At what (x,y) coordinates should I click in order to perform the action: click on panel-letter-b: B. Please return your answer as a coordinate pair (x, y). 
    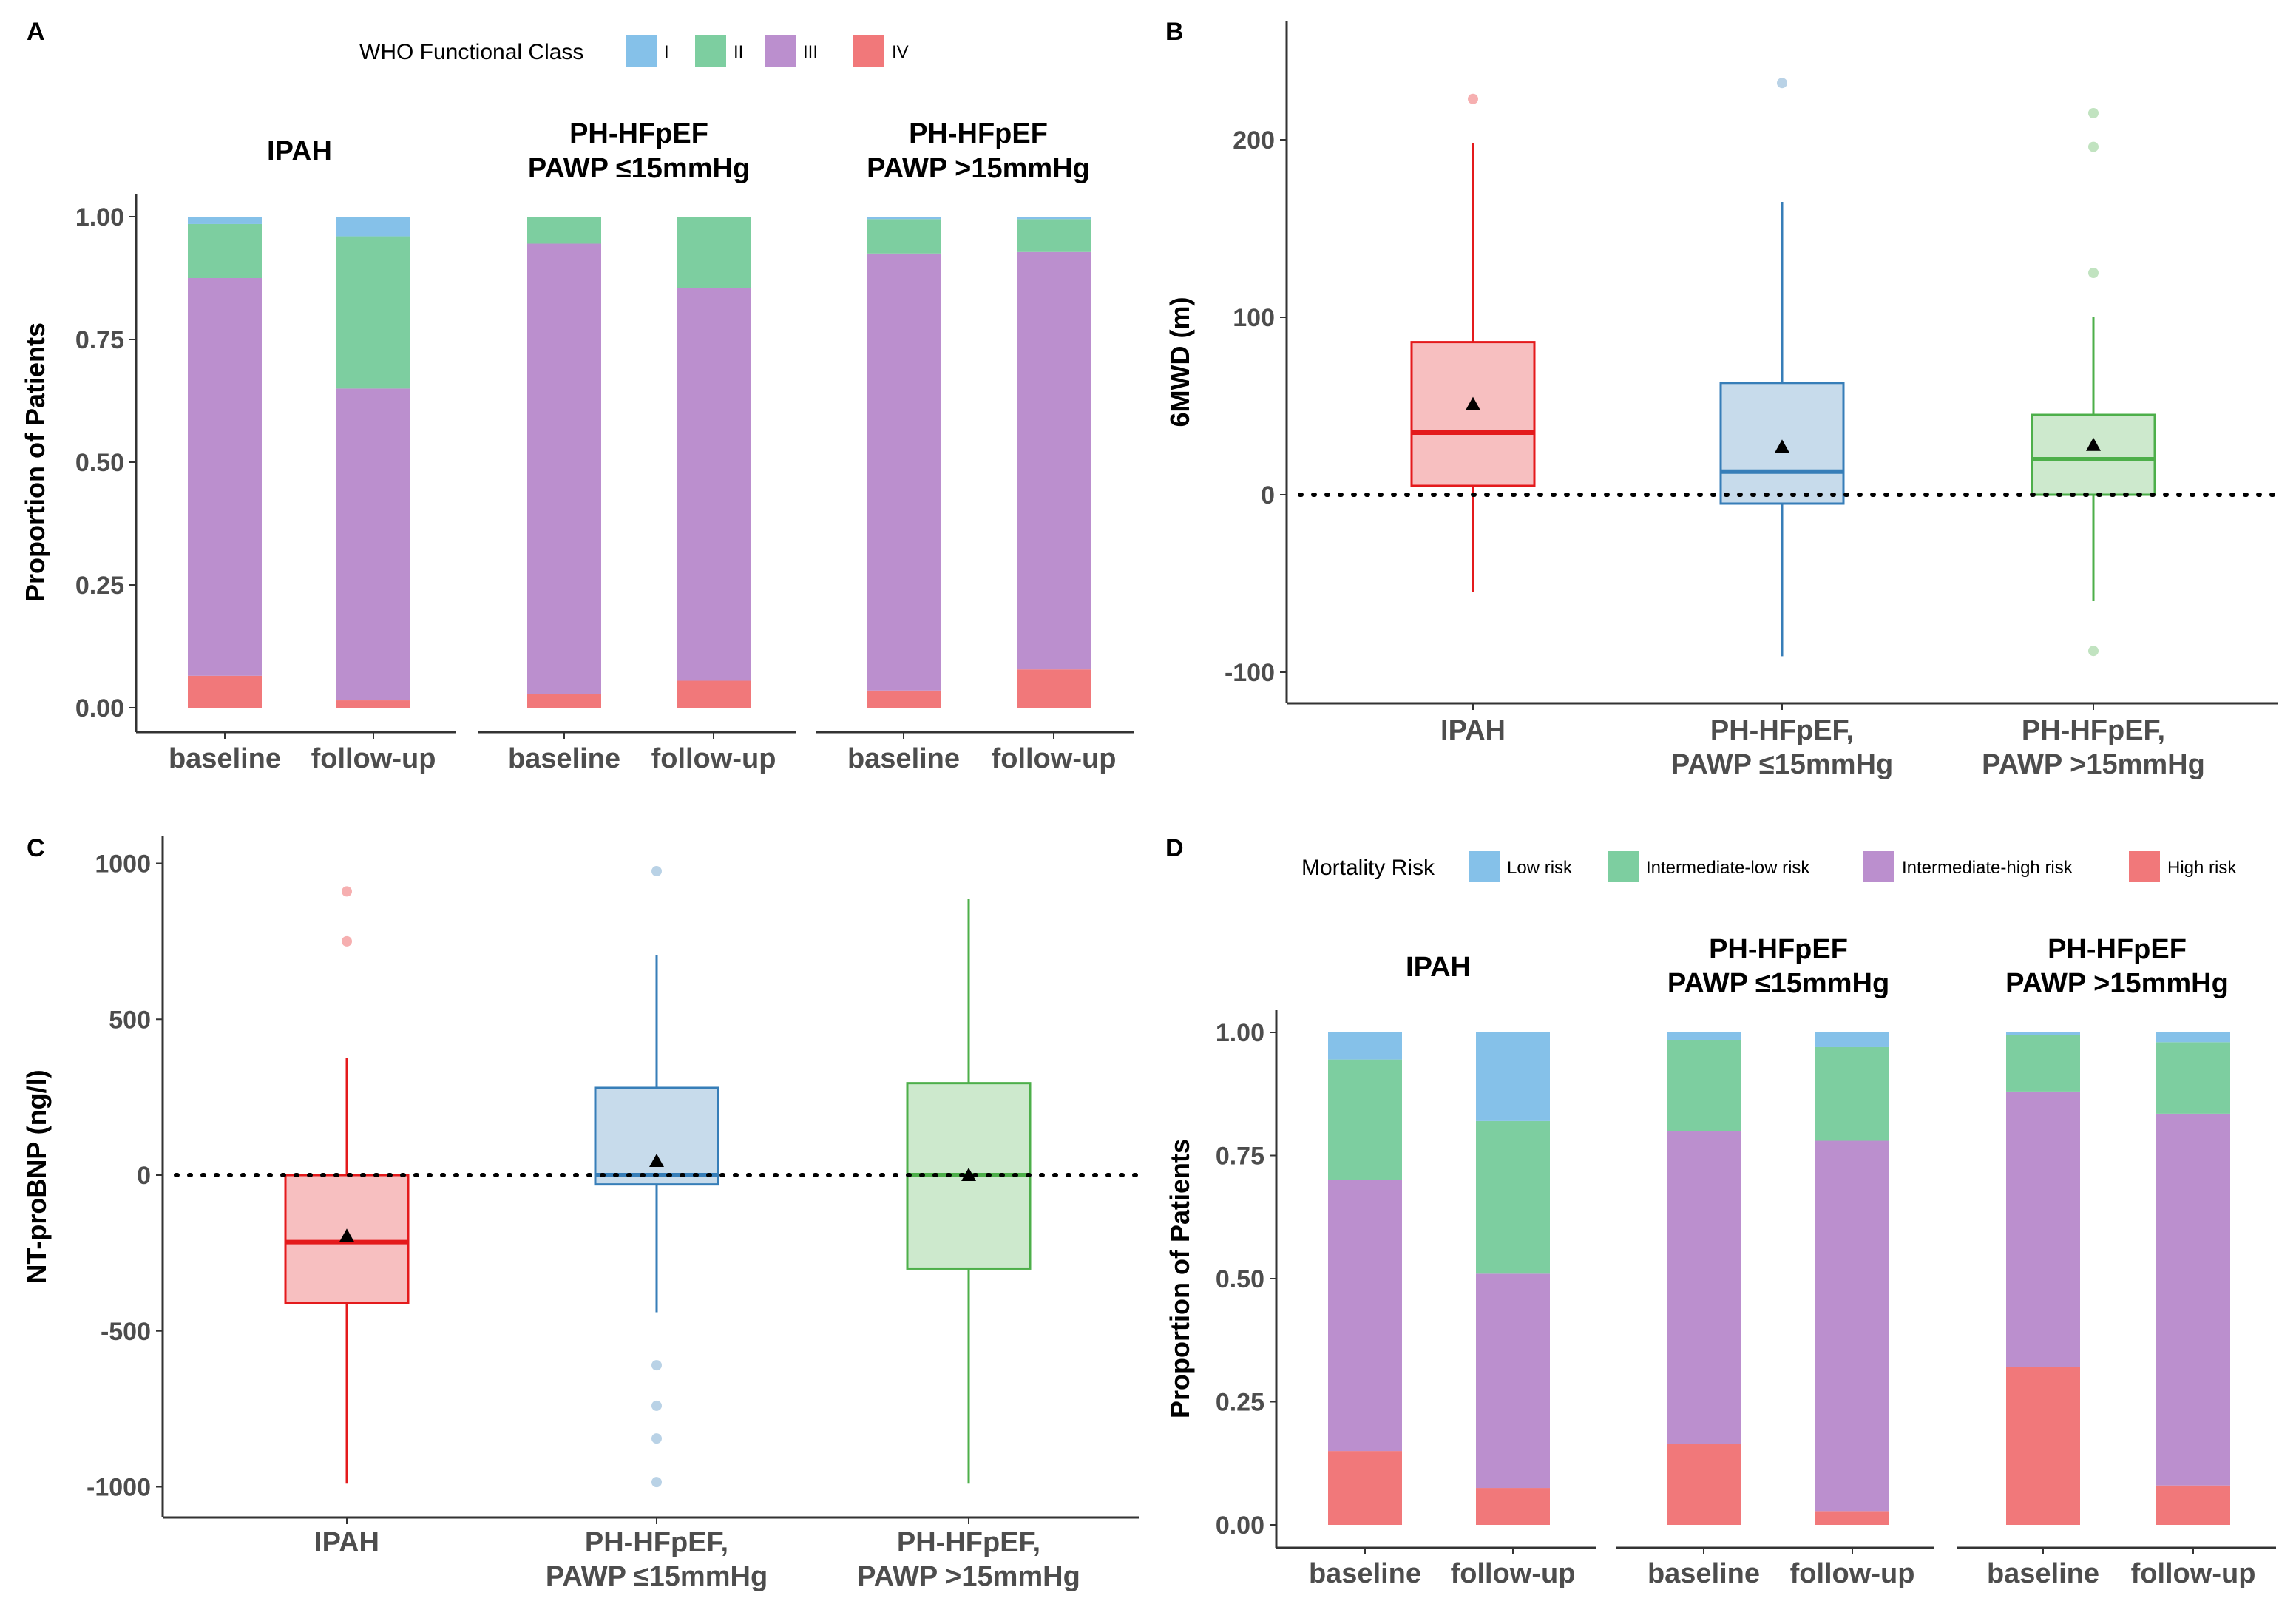
    Looking at the image, I should click on (1174, 32).